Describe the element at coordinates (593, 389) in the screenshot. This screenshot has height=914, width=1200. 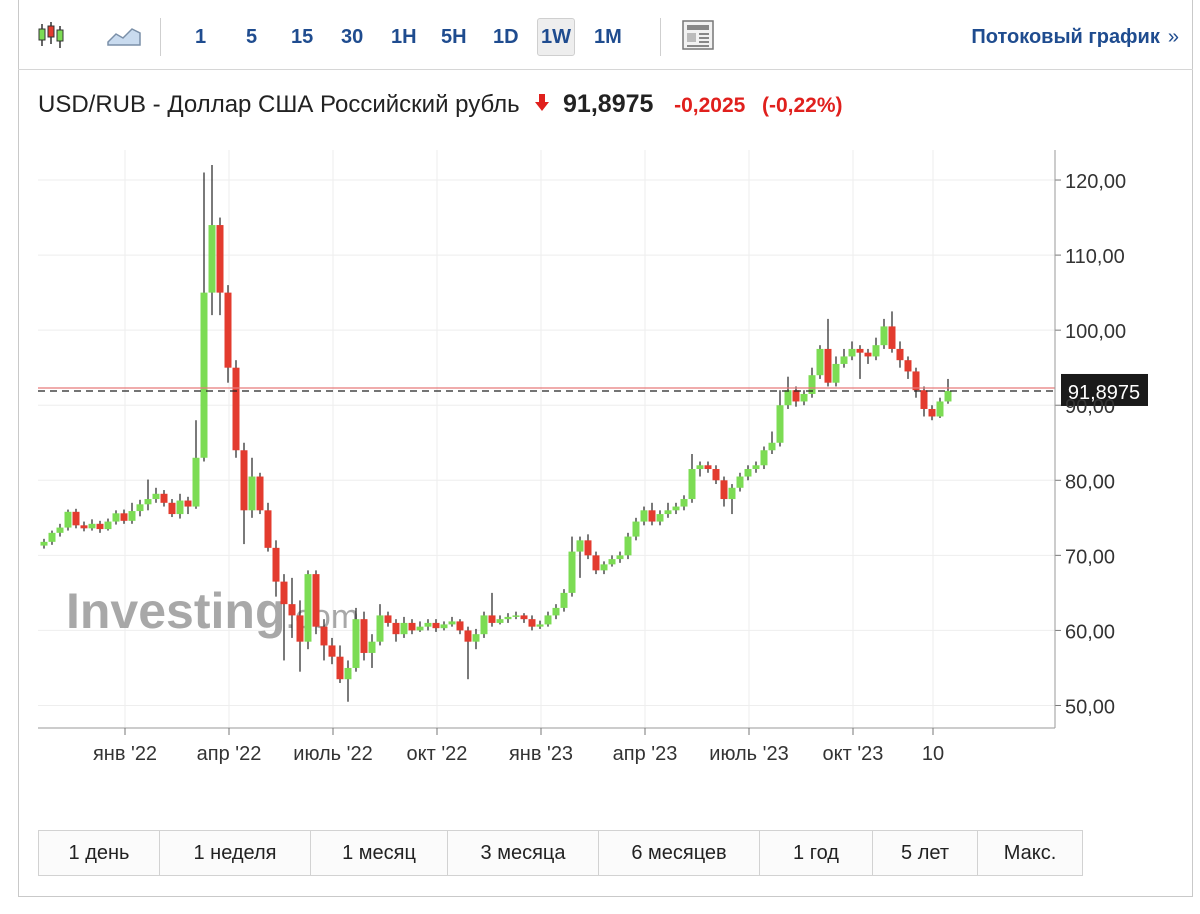
I see `price-lines: 91,8975` at that location.